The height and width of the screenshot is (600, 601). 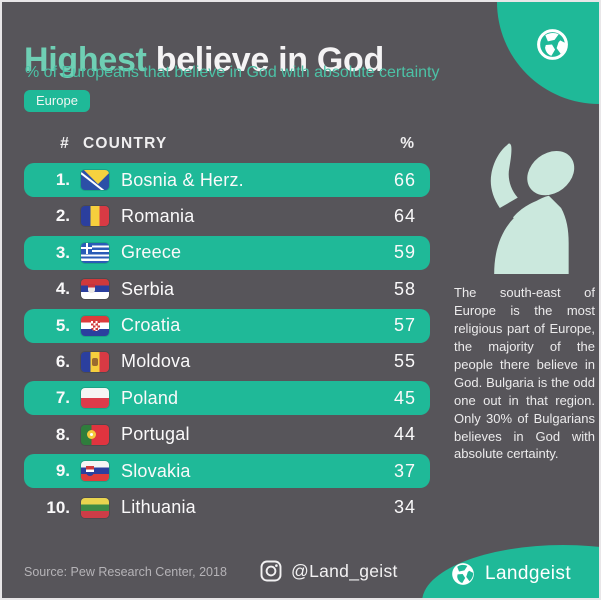 What do you see at coordinates (404, 470) in the screenshot?
I see `percent-value: 37` at bounding box center [404, 470].